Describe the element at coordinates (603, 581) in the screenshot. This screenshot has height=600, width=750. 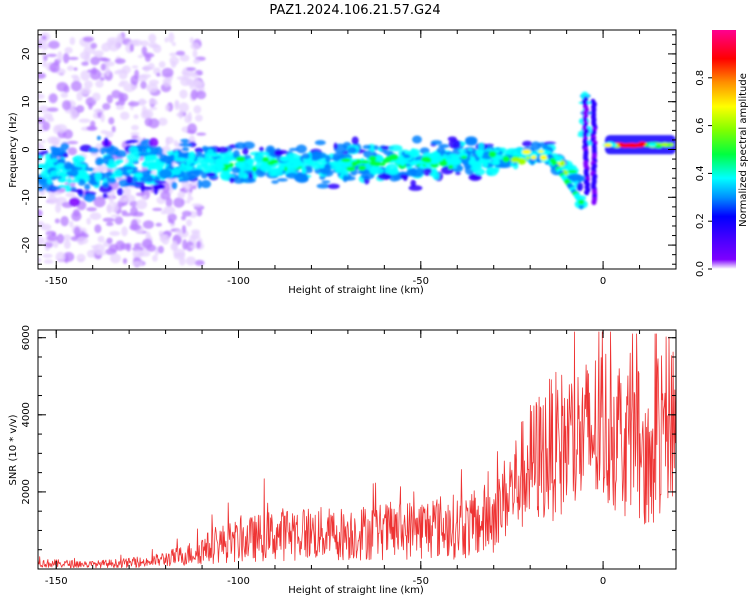
I see `x-tick-label: 0` at that location.